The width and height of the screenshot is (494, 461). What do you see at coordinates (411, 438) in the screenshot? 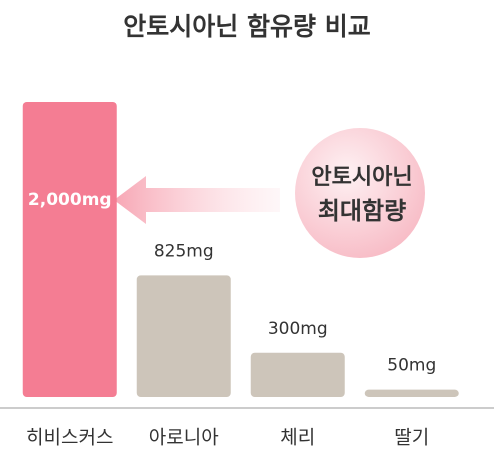
I see `x-tick-label: 딸기` at bounding box center [411, 438].